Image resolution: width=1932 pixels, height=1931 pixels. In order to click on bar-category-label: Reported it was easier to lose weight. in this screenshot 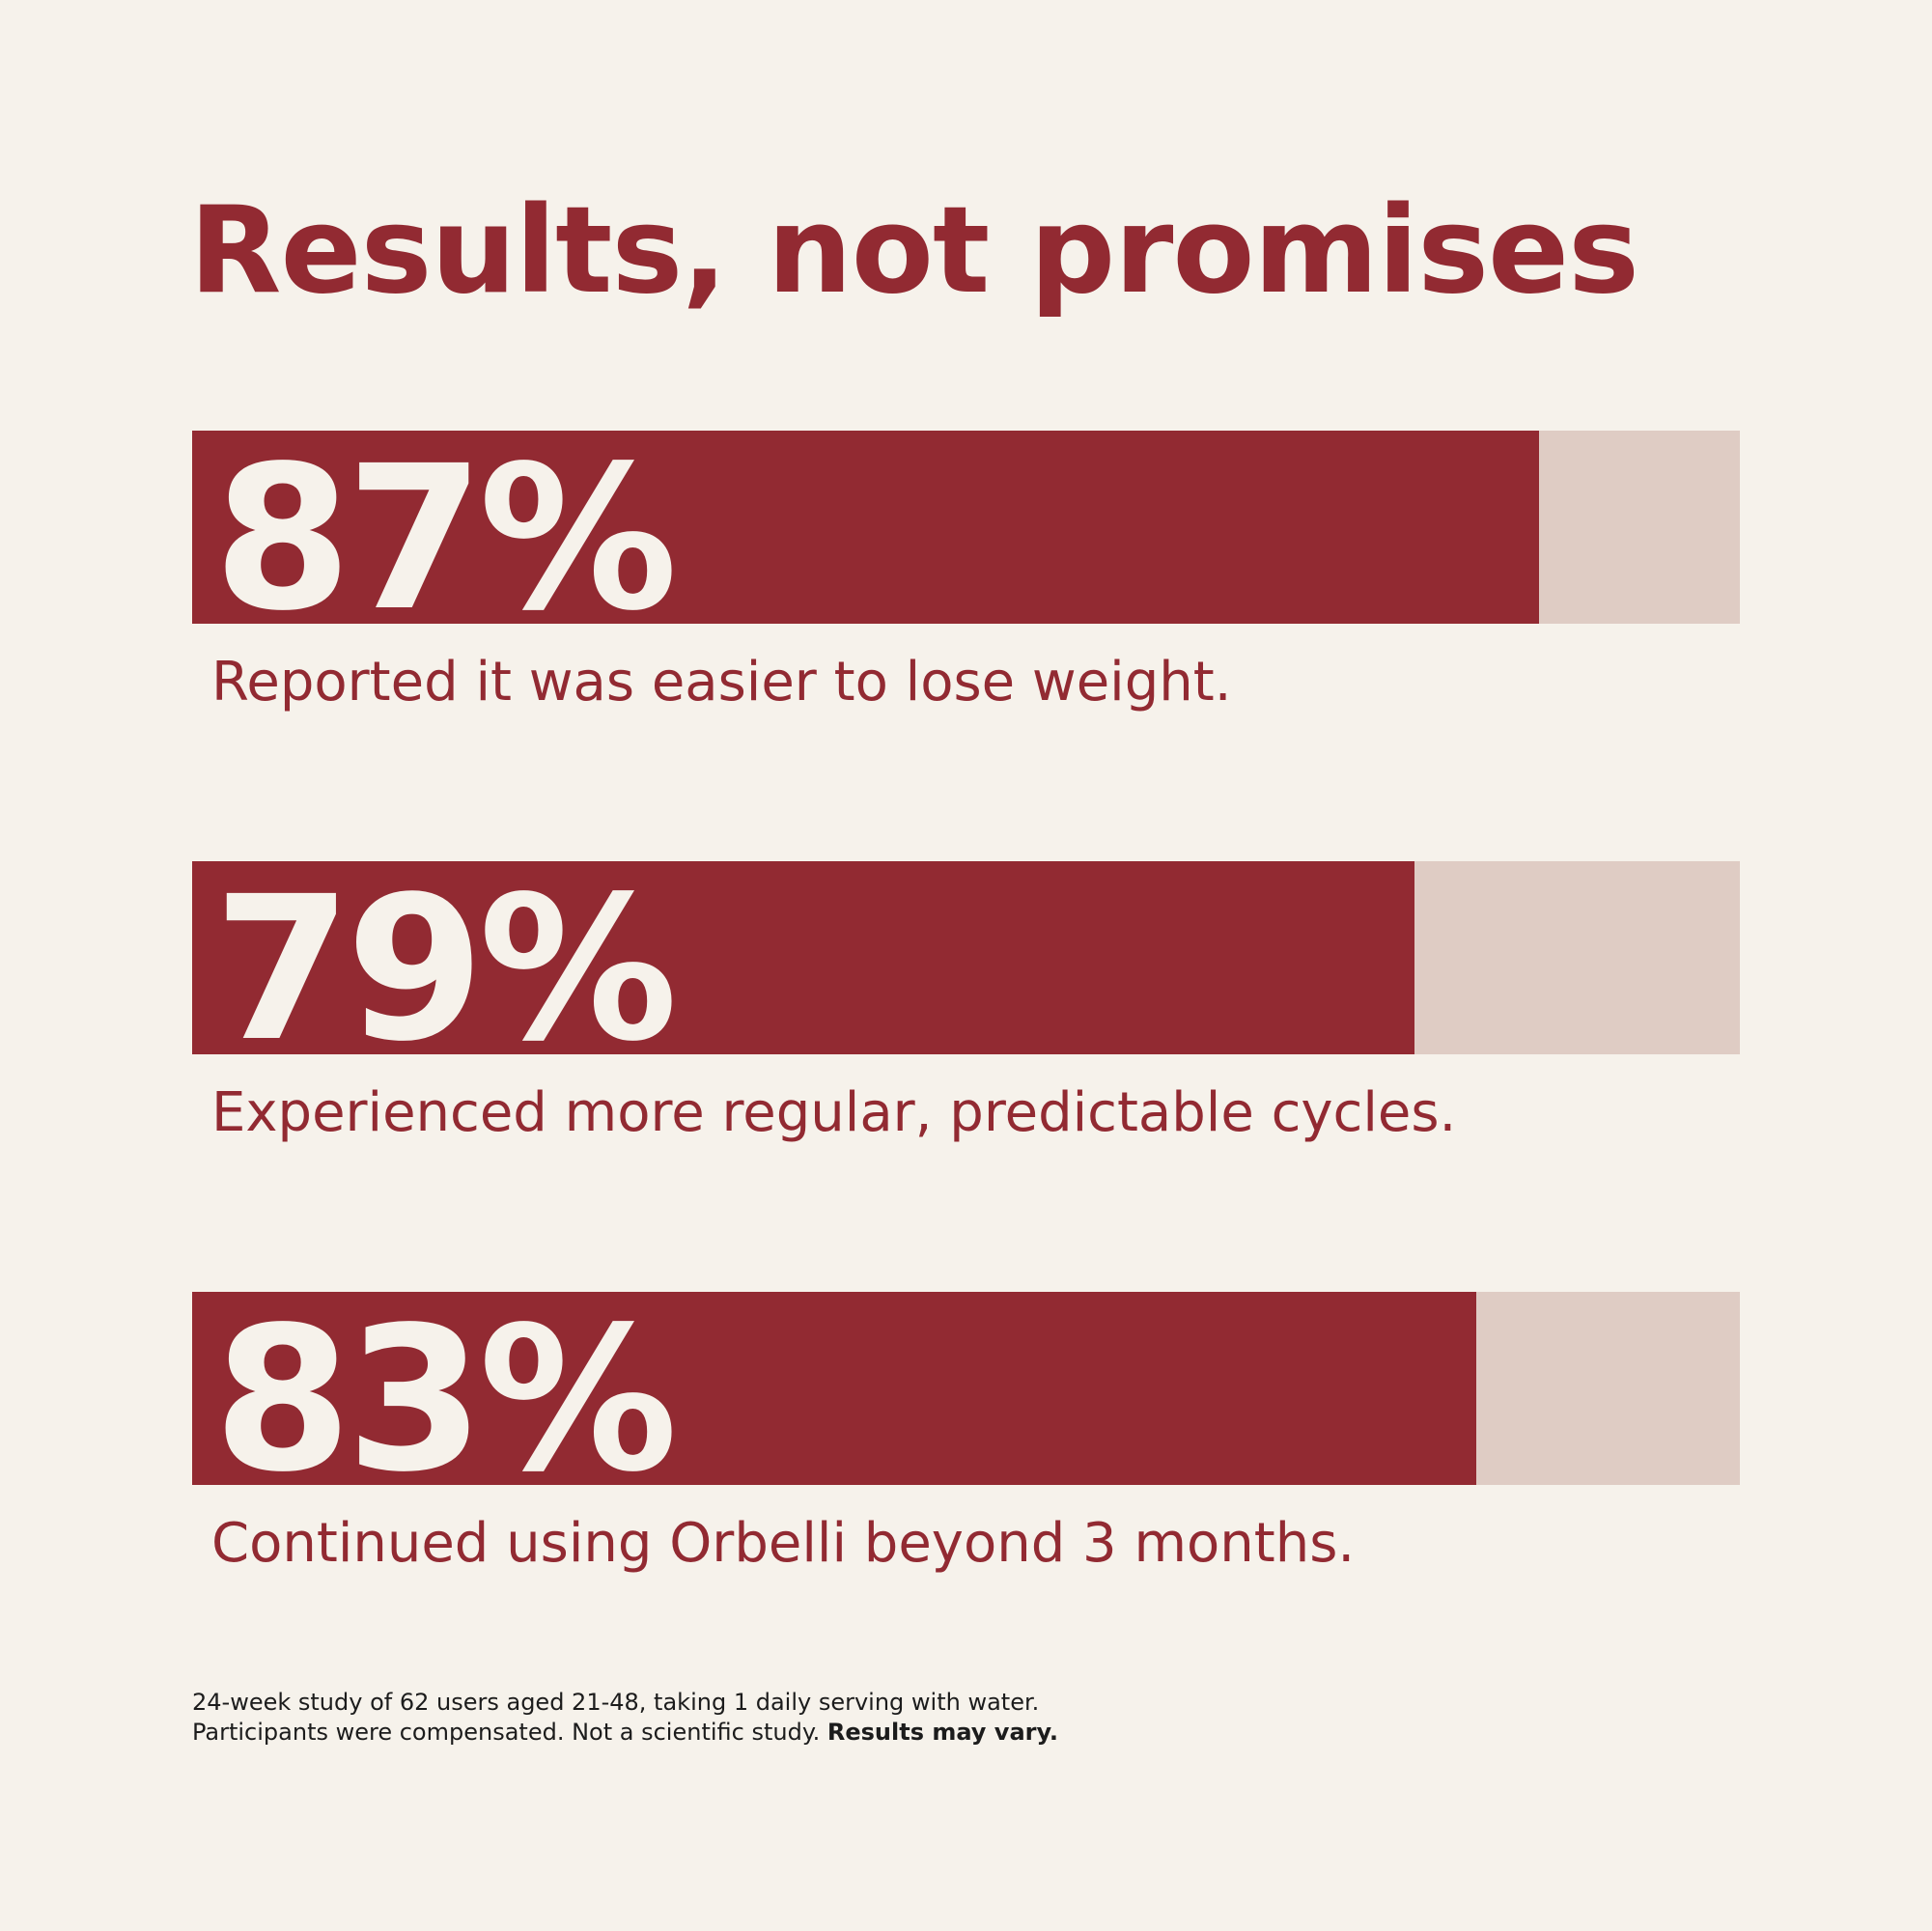, I will do `click(722, 682)`.